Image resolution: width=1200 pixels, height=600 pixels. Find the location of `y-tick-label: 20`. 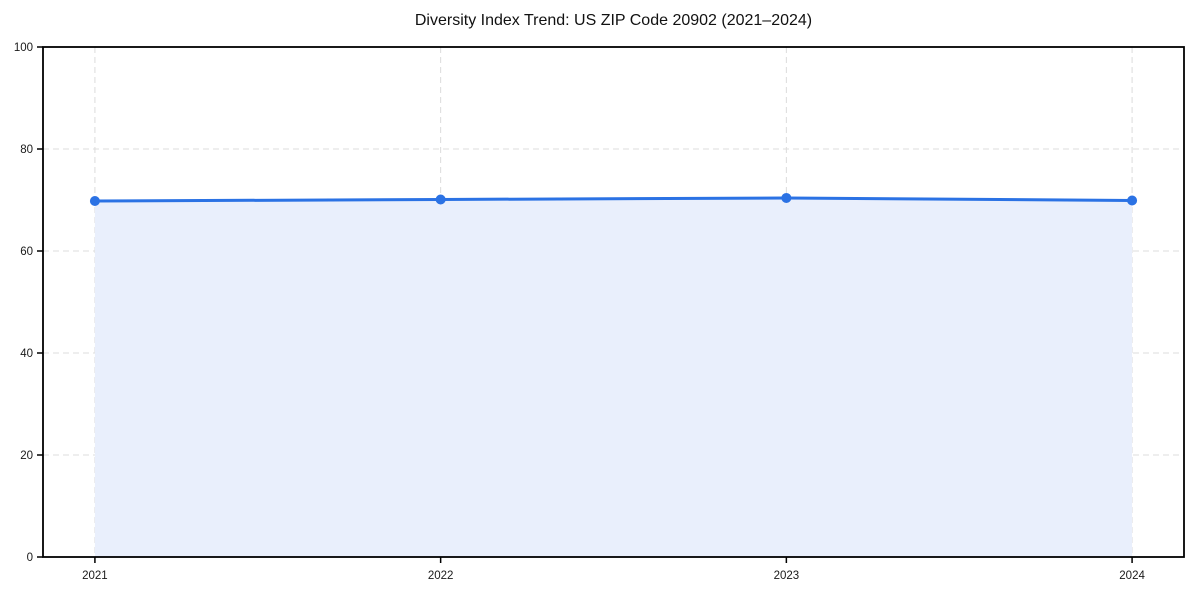

y-tick-label: 20 is located at coordinates (26, 456).